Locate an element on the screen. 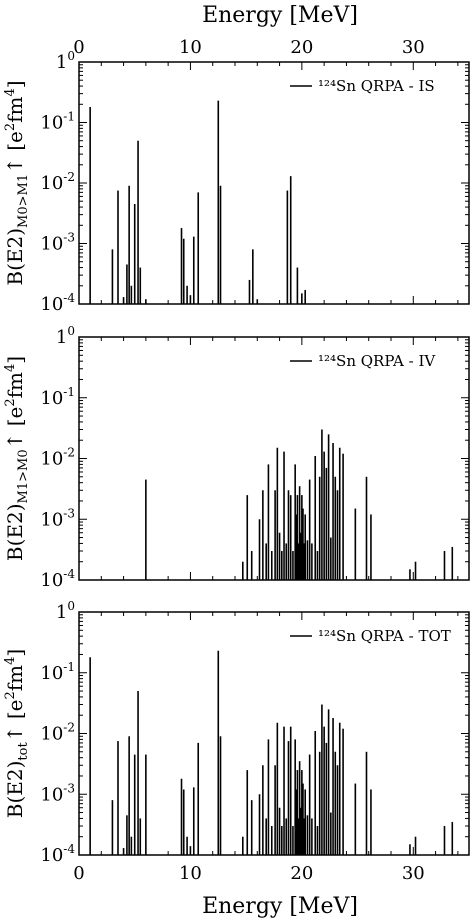 Image resolution: width=474 pixels, height=924 pixels. legend-label: ¹²⁴Sn QRPA - IS is located at coordinates (376, 86).